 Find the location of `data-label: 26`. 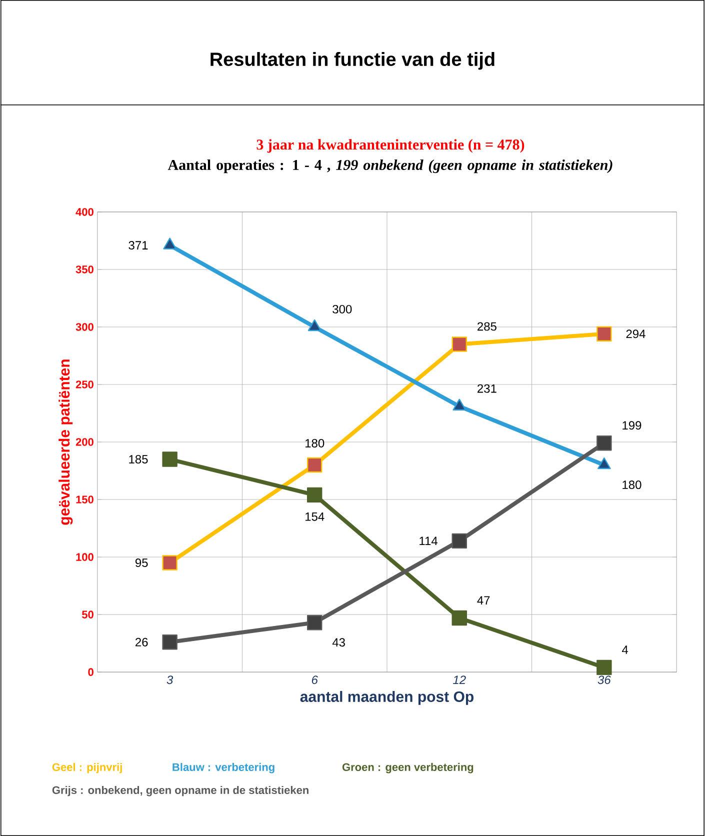

data-label: 26 is located at coordinates (142, 642).